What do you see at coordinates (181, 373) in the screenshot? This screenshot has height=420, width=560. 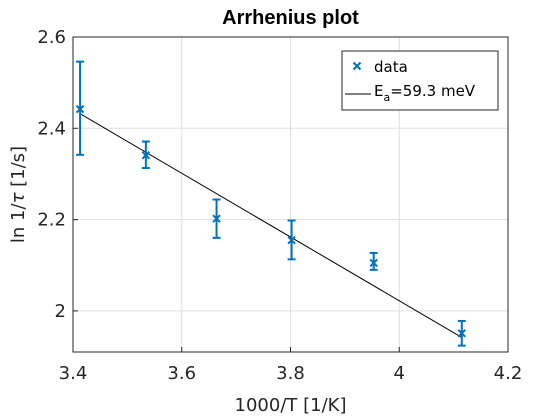 I see `x-tick-label: 3.6` at bounding box center [181, 373].